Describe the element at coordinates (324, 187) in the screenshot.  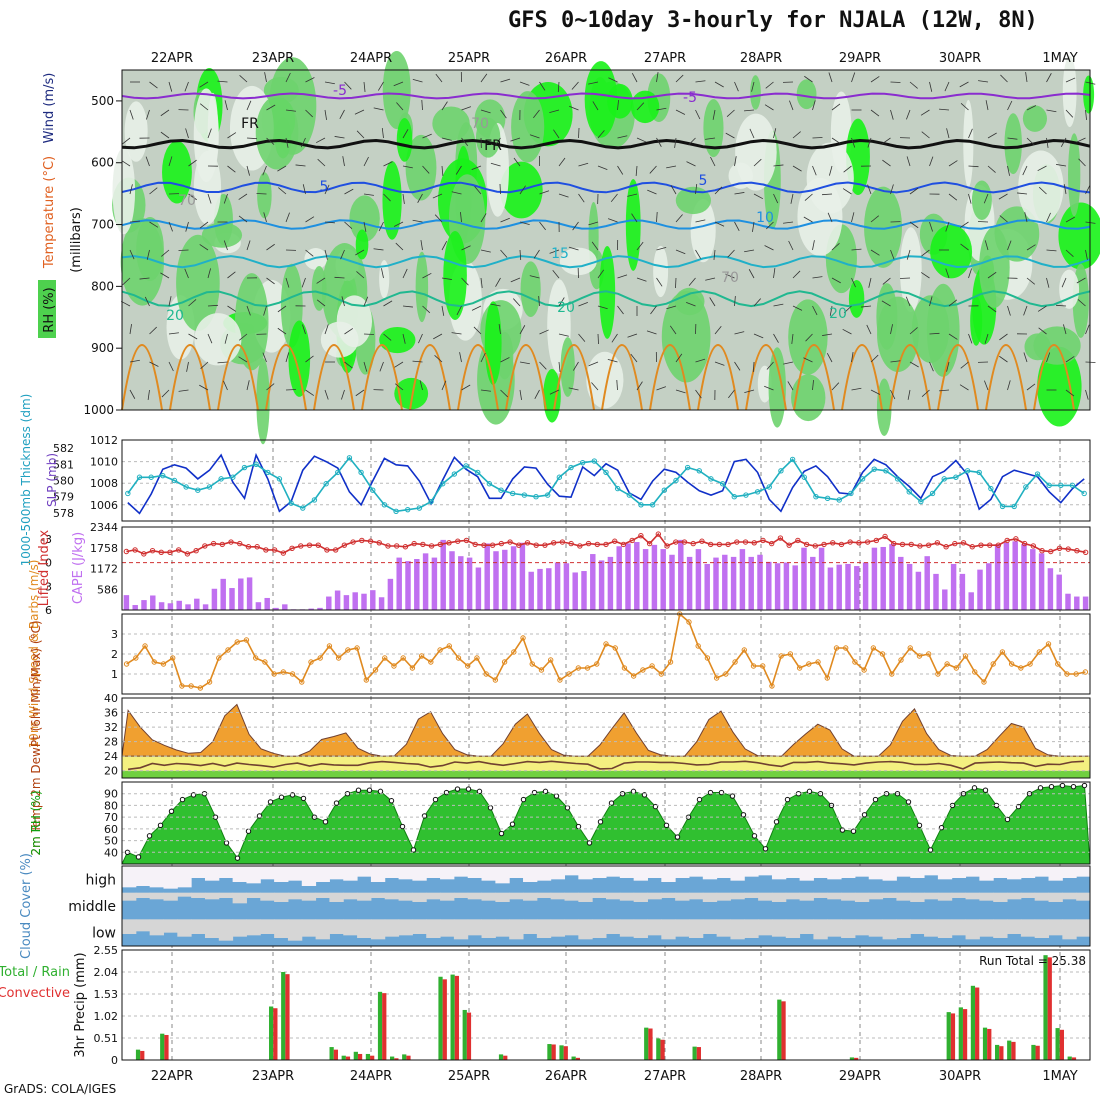
I see `contour-label: 5` at that location.